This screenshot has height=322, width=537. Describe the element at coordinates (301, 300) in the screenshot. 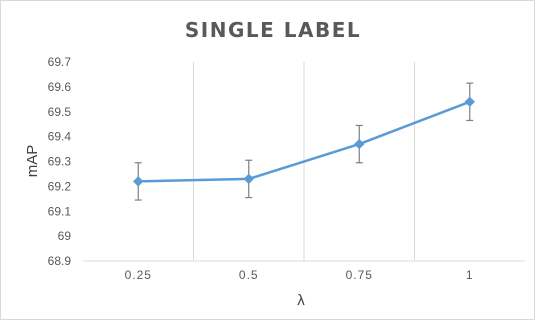

I see `x-axis-label: λ` at that location.